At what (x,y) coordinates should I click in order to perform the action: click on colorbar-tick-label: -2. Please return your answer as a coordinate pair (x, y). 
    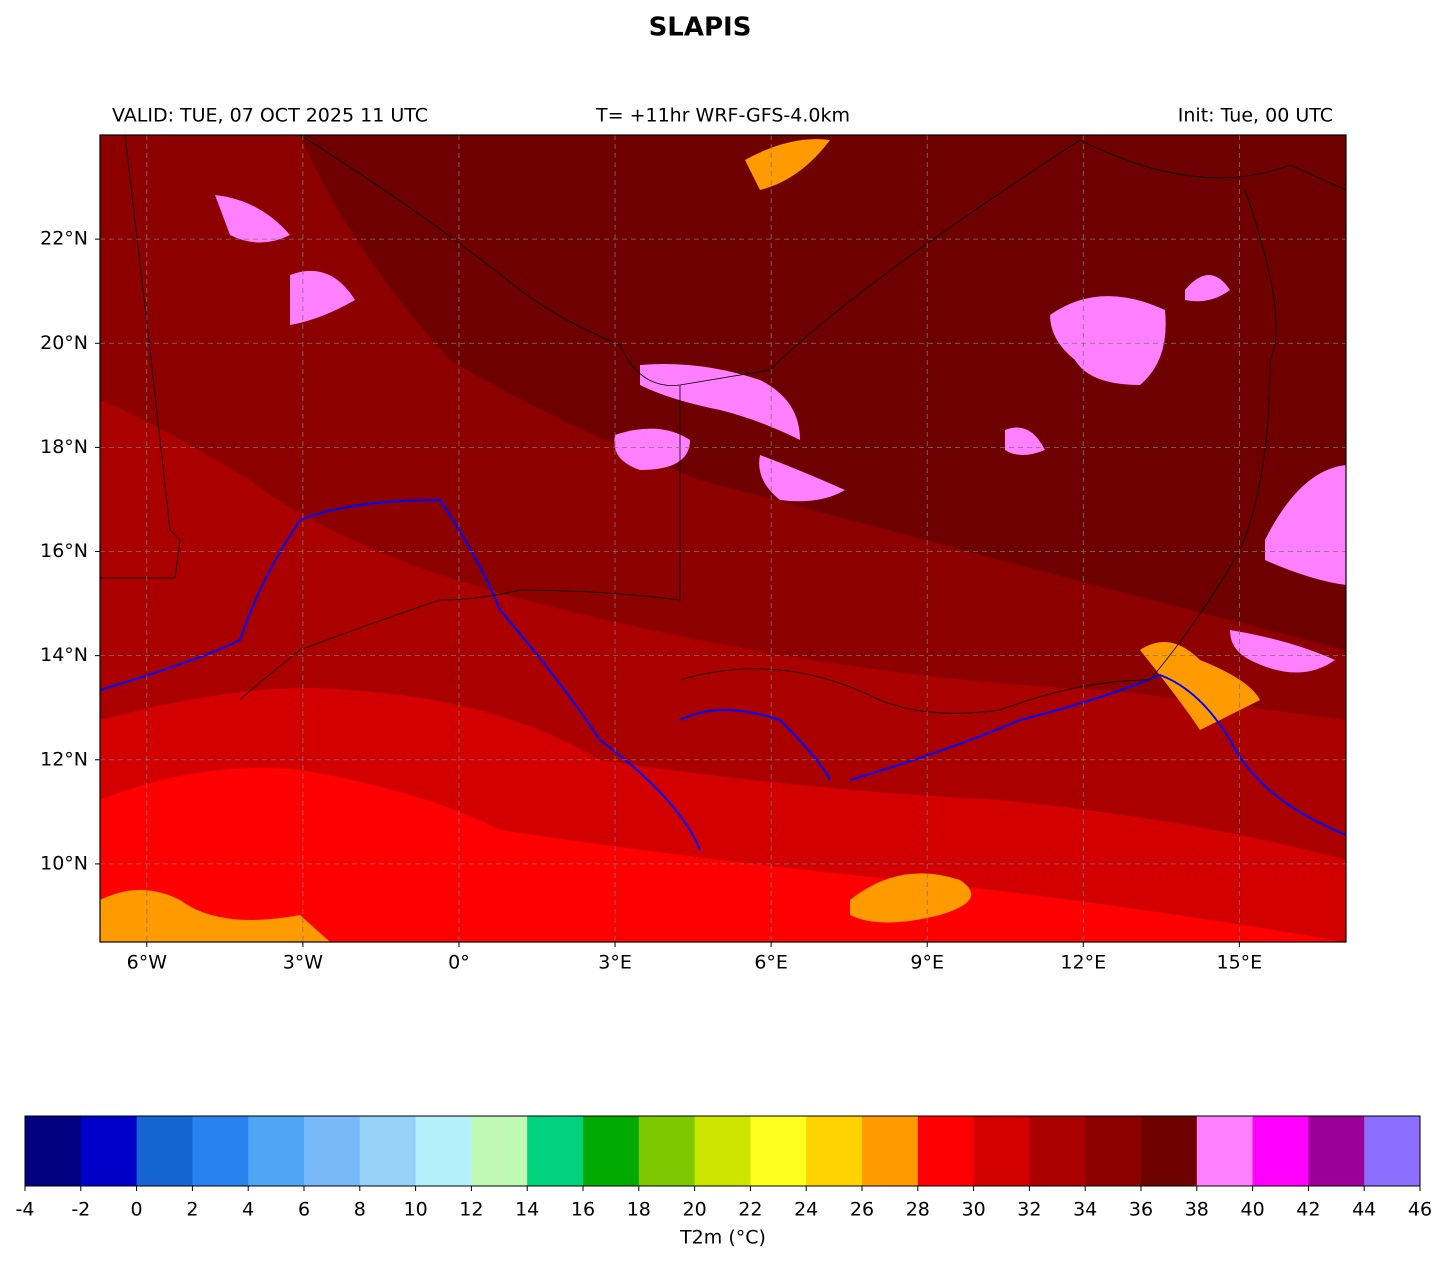
    Looking at the image, I should click on (80, 1210).